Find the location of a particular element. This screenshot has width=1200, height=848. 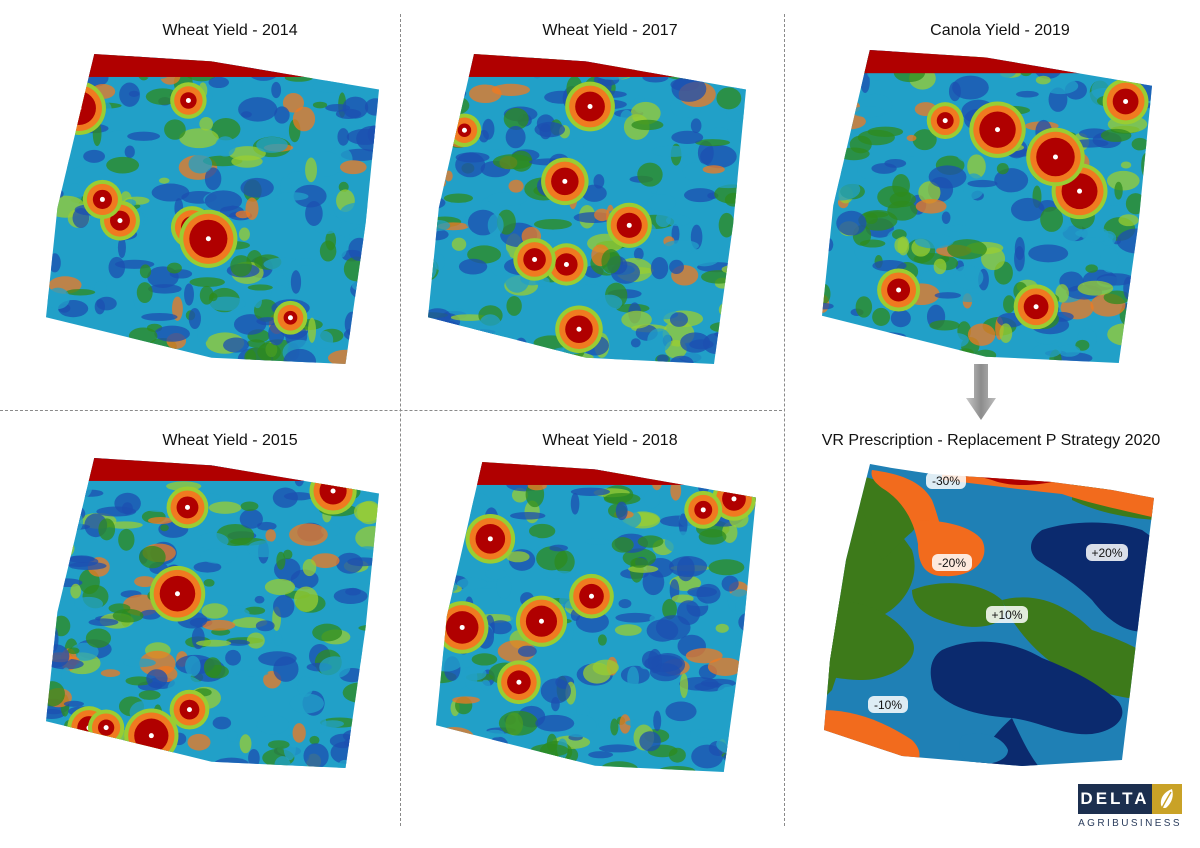

prescription-map-vr-2020: -30% -20% +20% +10% -10% is located at coordinates (989, 615).